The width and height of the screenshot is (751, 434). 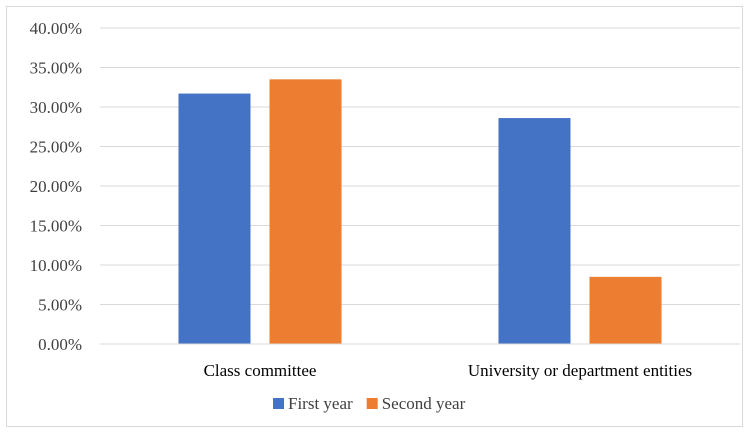 What do you see at coordinates (320, 403) in the screenshot?
I see `legend-label: First year` at bounding box center [320, 403].